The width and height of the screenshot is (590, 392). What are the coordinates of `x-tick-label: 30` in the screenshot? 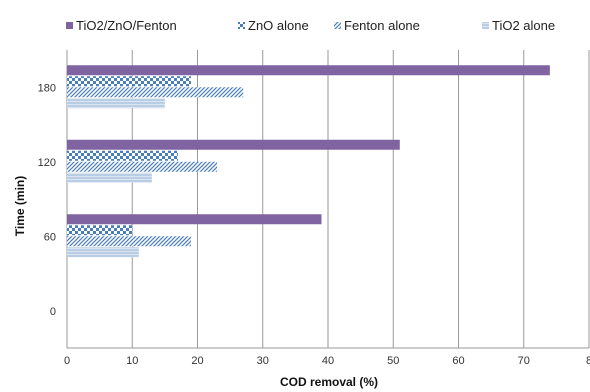 It's located at (263, 361).